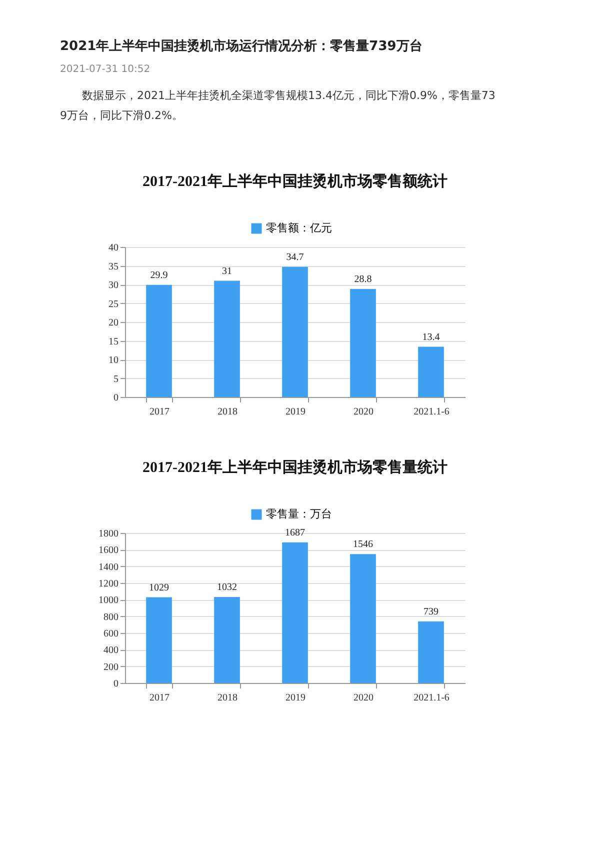 The width and height of the screenshot is (595, 842). I want to click on text: 2021年上半年中国挂烫机市场运行情况分析：零售量739万台, so click(241, 46).